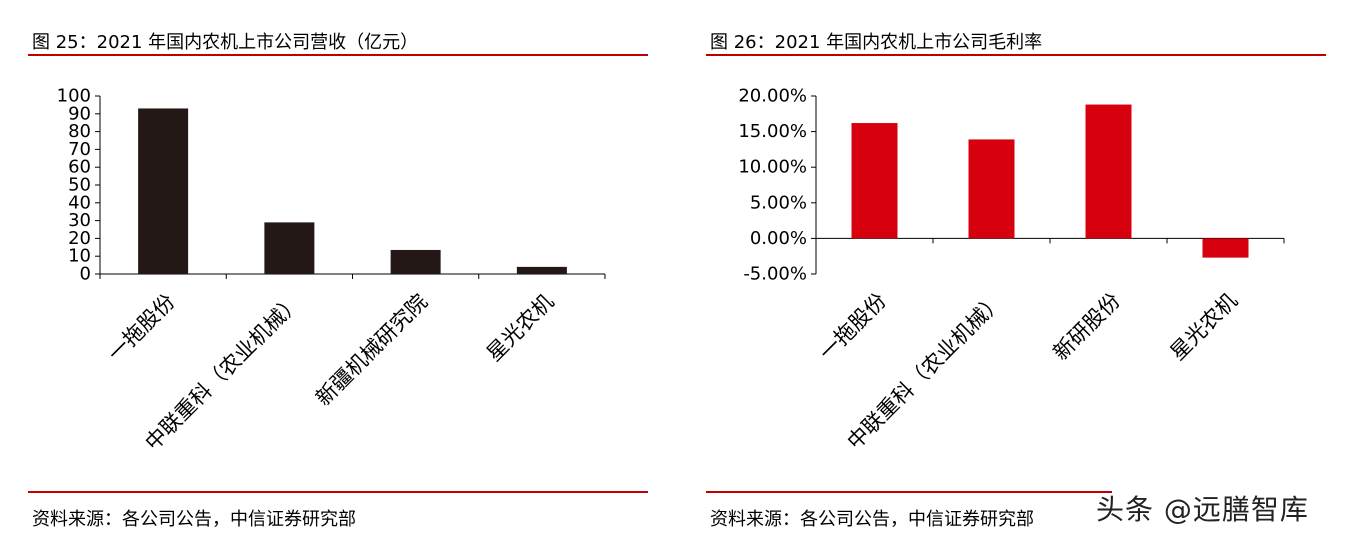  Describe the element at coordinates (79, 238) in the screenshot. I see `y-tick-label: 20` at that location.